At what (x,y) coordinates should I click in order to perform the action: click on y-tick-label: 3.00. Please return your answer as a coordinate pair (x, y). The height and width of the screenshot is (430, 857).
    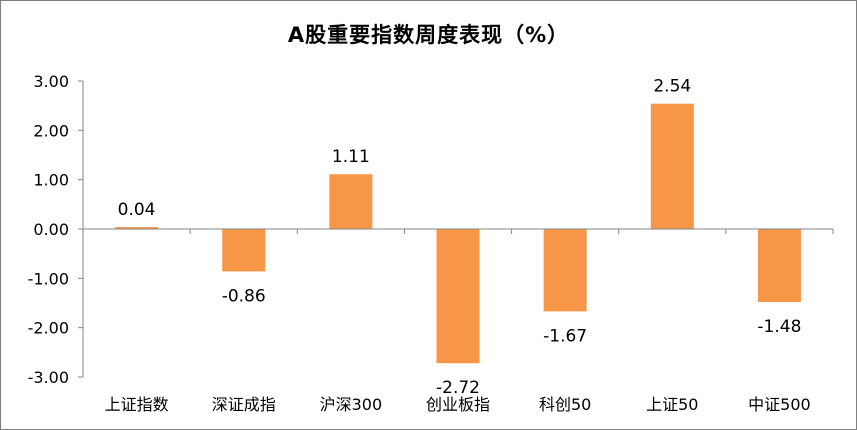
    Looking at the image, I should click on (51, 81).